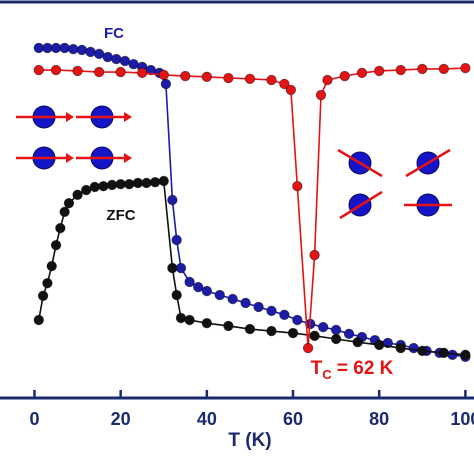 The height and width of the screenshot is (474, 474). Describe the element at coordinates (114, 33) in the screenshot. I see `series-label: FC` at that location.